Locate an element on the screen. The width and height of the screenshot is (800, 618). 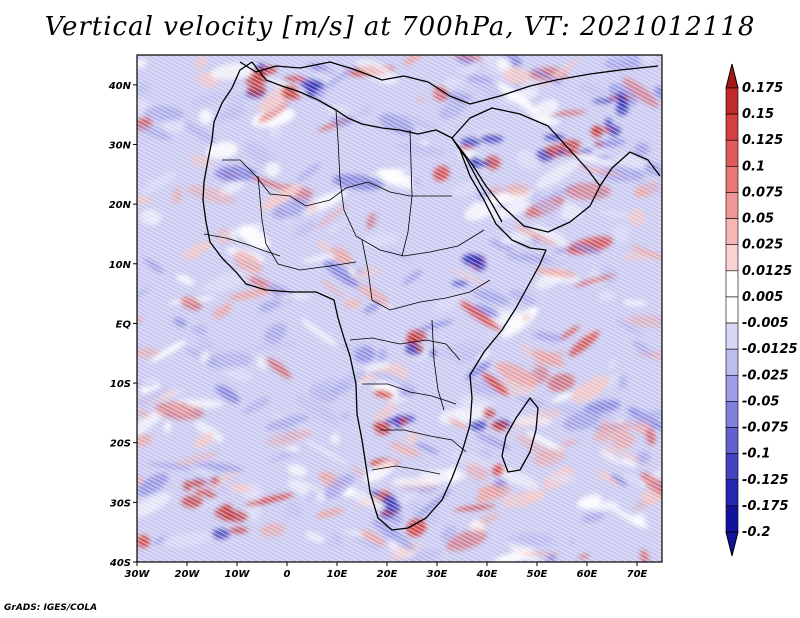
colorbar-label: -0.005 is located at coordinates (765, 323).